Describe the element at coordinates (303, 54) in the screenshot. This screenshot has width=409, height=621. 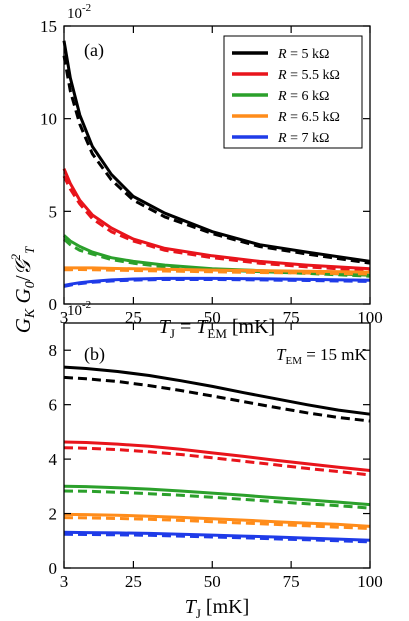
I see `legend-entry: R = 5 kΩ` at that location.